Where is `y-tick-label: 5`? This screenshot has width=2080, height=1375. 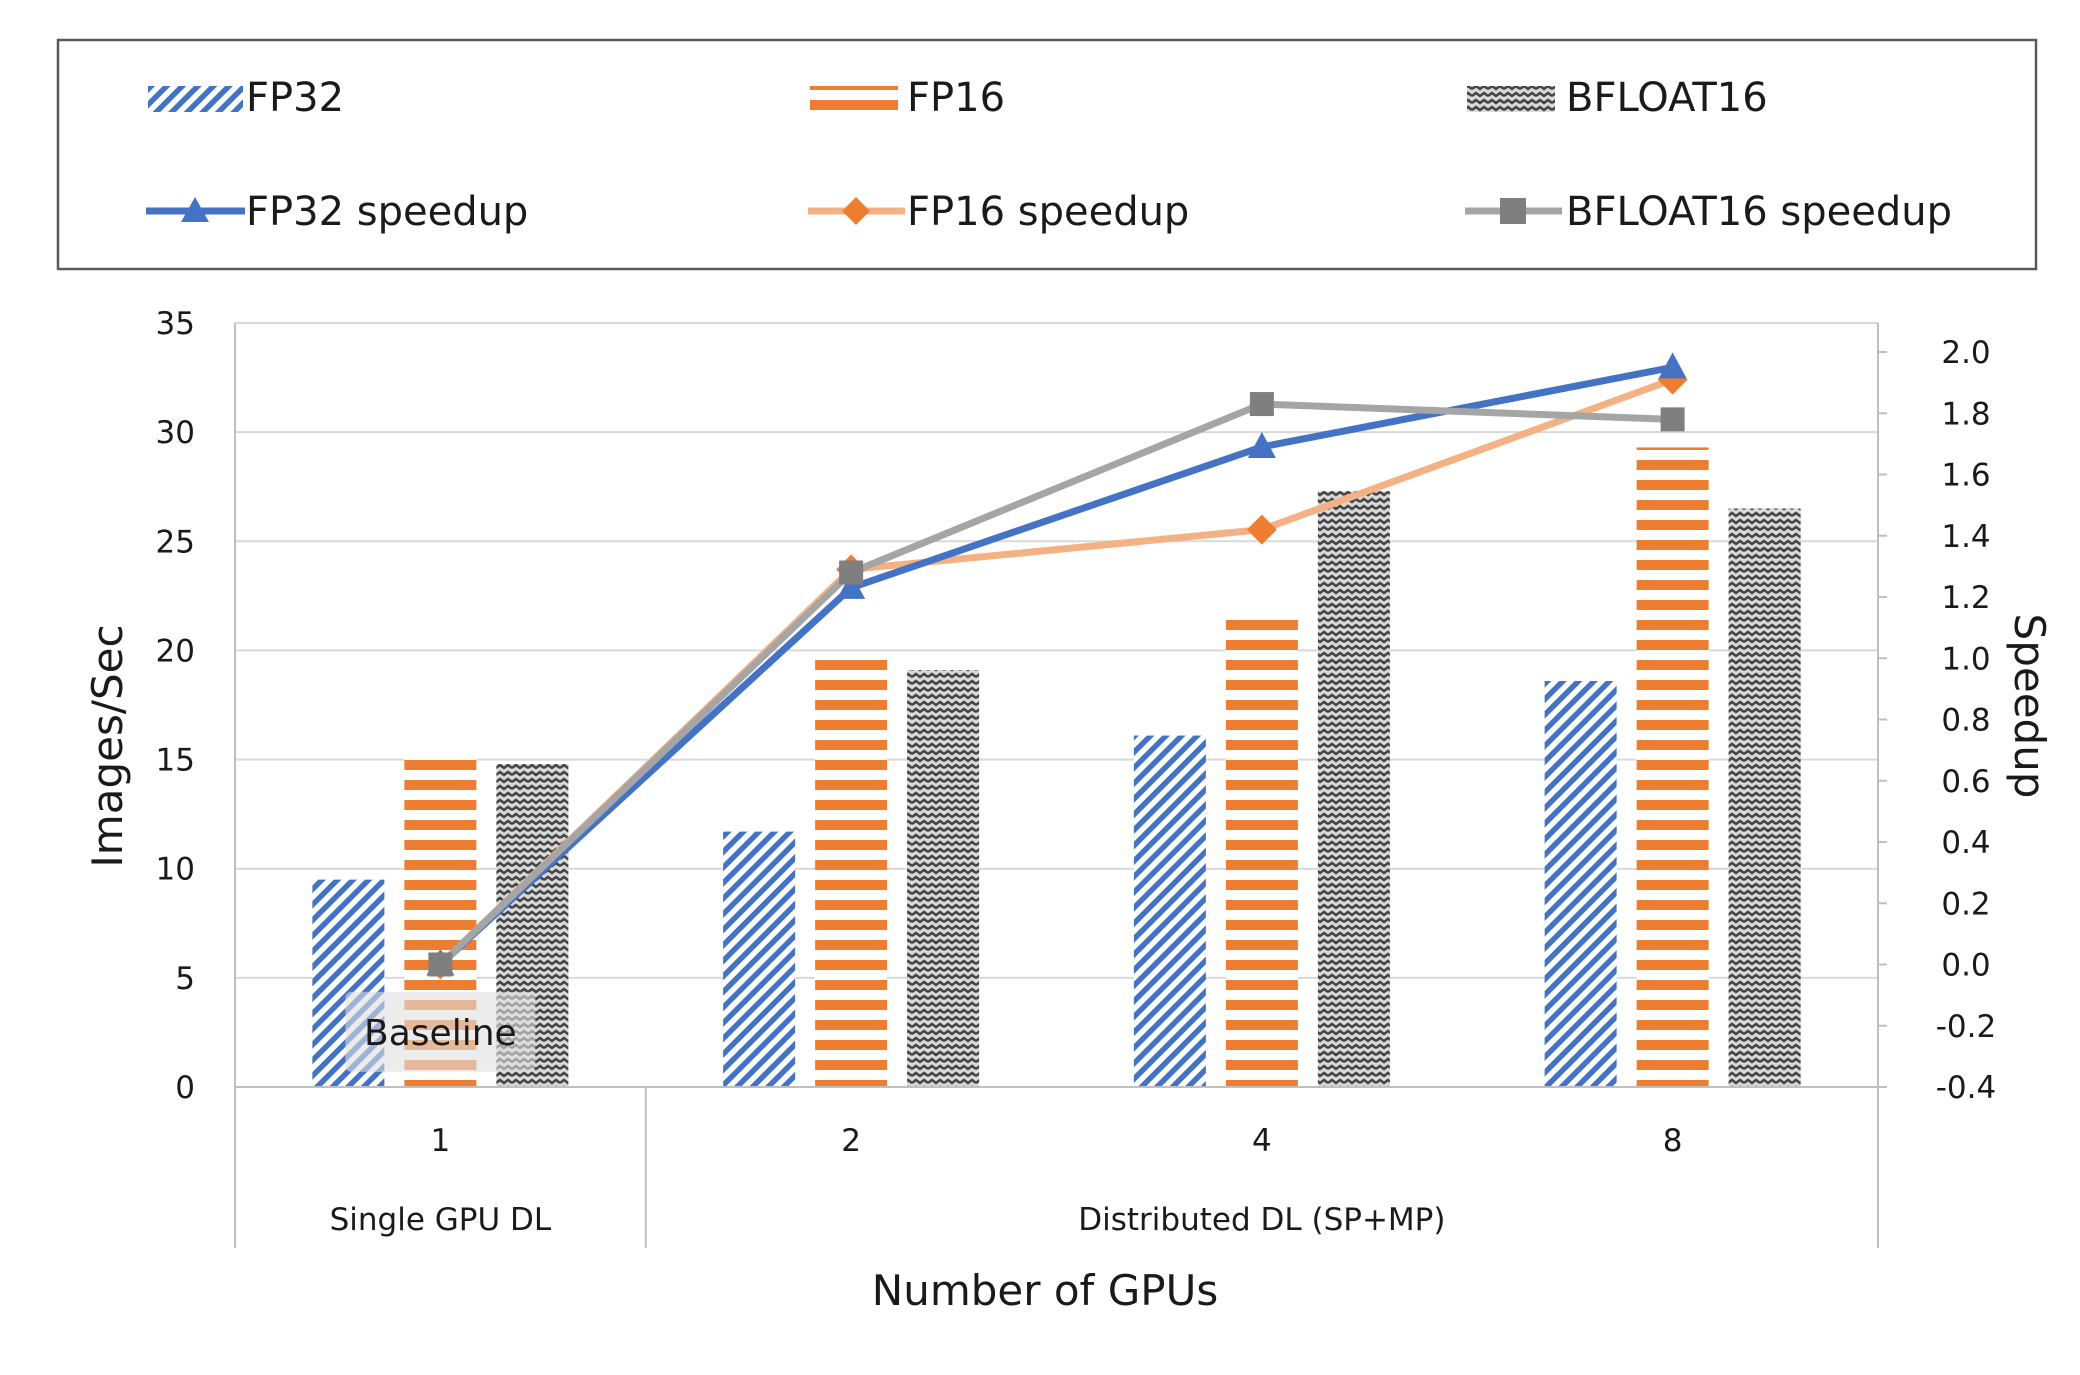
y-tick-label: 5 is located at coordinates (185, 979).